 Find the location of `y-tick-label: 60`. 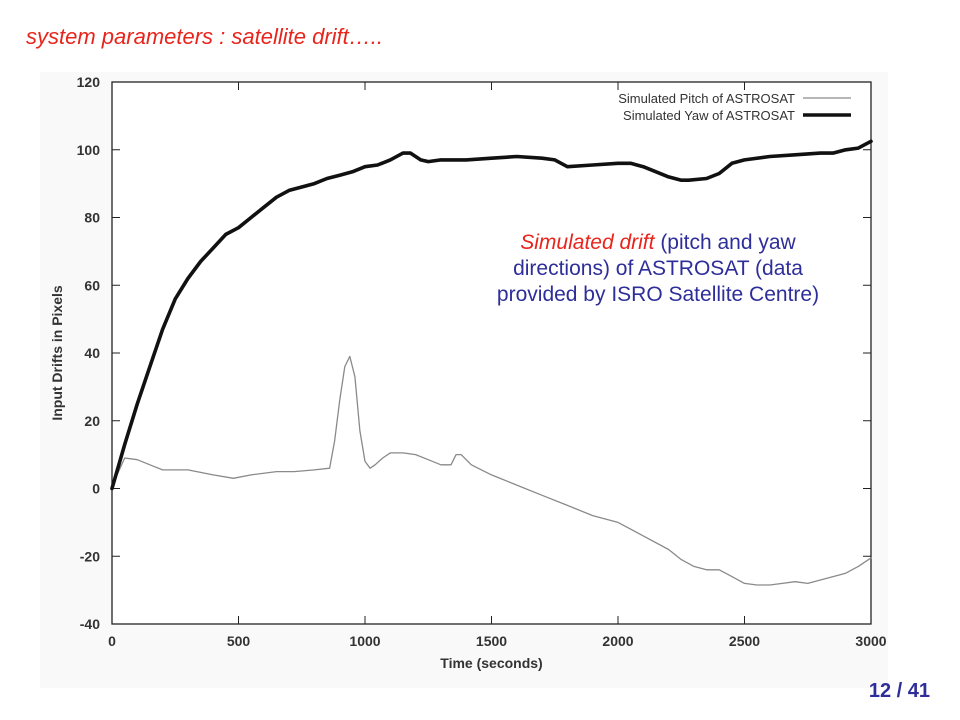

y-tick-label: 60 is located at coordinates (92, 285).